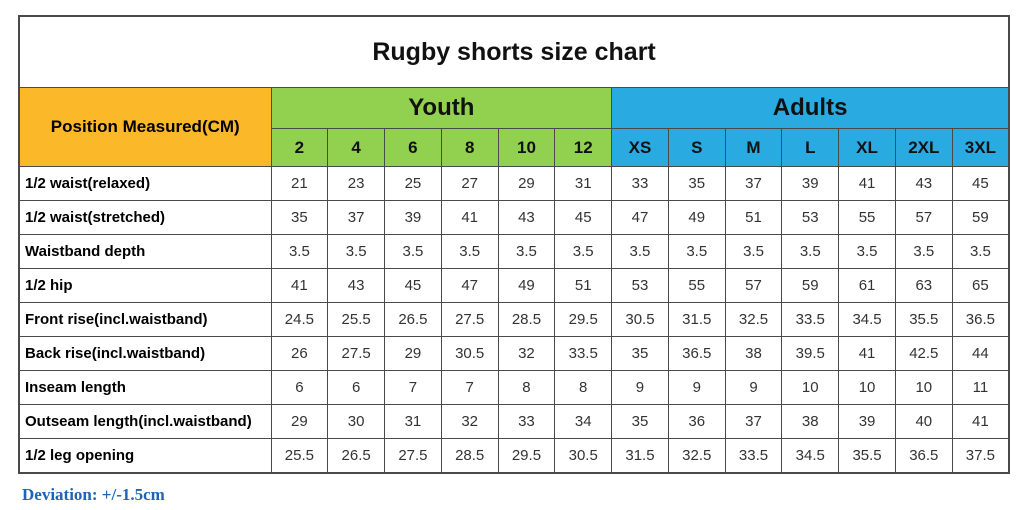 The width and height of the screenshot is (1024, 510). I want to click on value-cell: 43, so click(526, 217).